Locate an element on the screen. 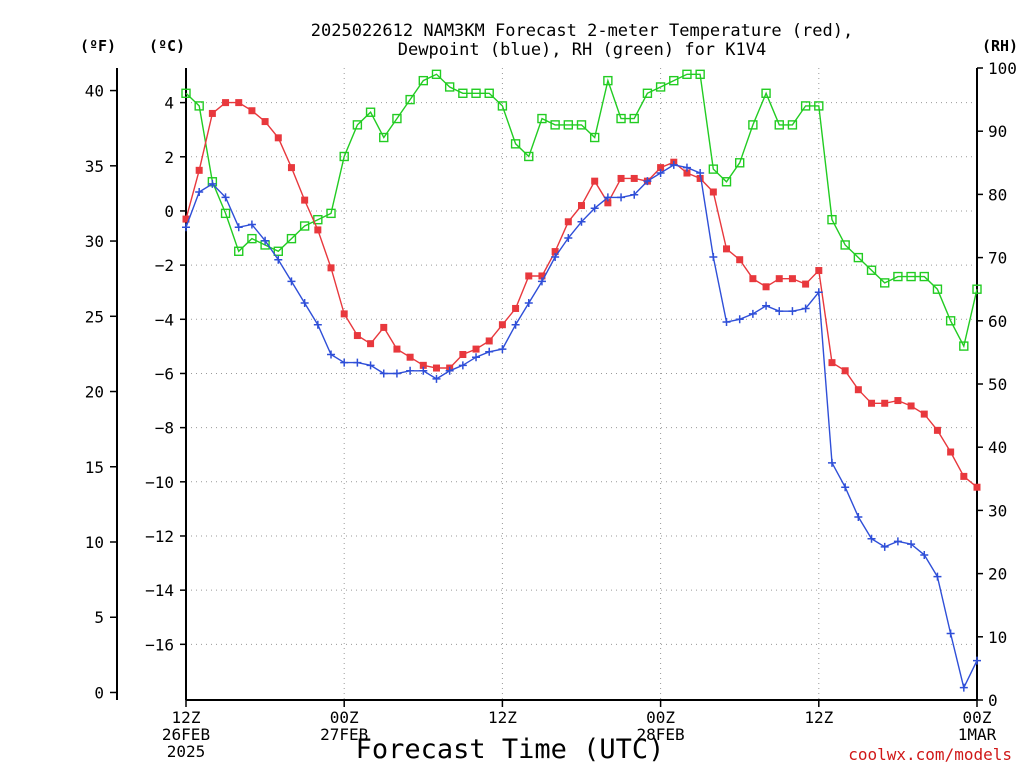 The width and height of the screenshot is (1024, 768). celsius-axis: −16 −14 −12 −10 −8 −6 −4 −2 0 2 4 is located at coordinates (165, 374).